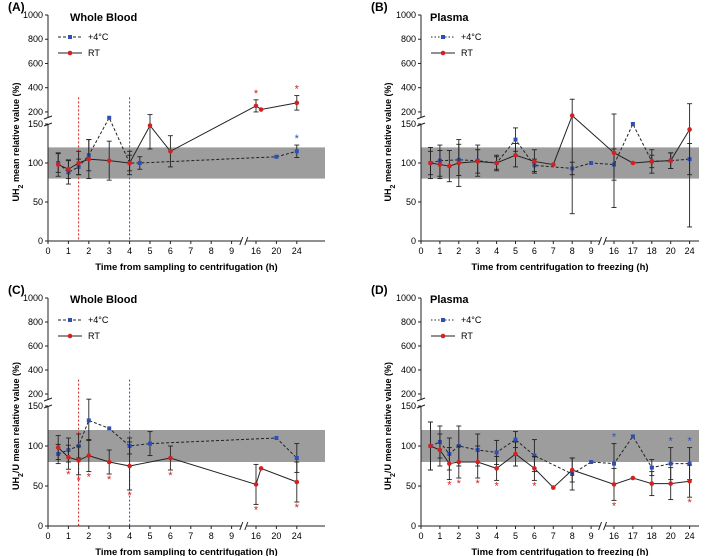  Describe the element at coordinates (591, 251) in the screenshot. I see `x-tick-label: 9` at that location.